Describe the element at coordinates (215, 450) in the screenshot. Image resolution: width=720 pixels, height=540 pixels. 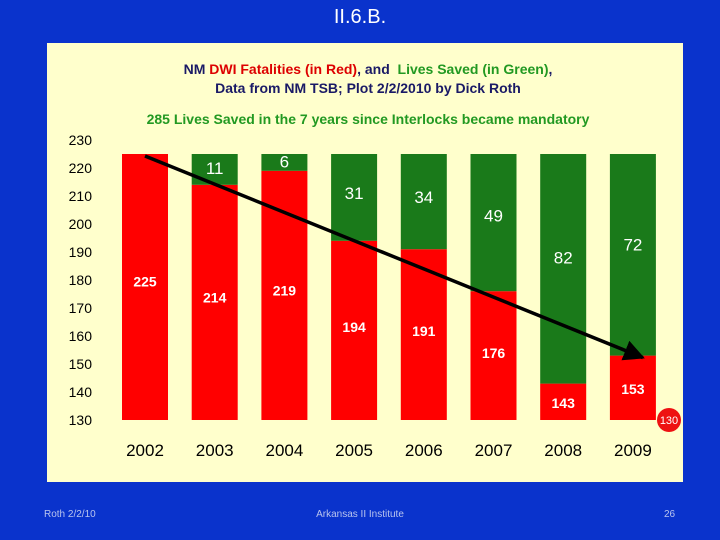
I see `x-tick-label: 2003` at that location.